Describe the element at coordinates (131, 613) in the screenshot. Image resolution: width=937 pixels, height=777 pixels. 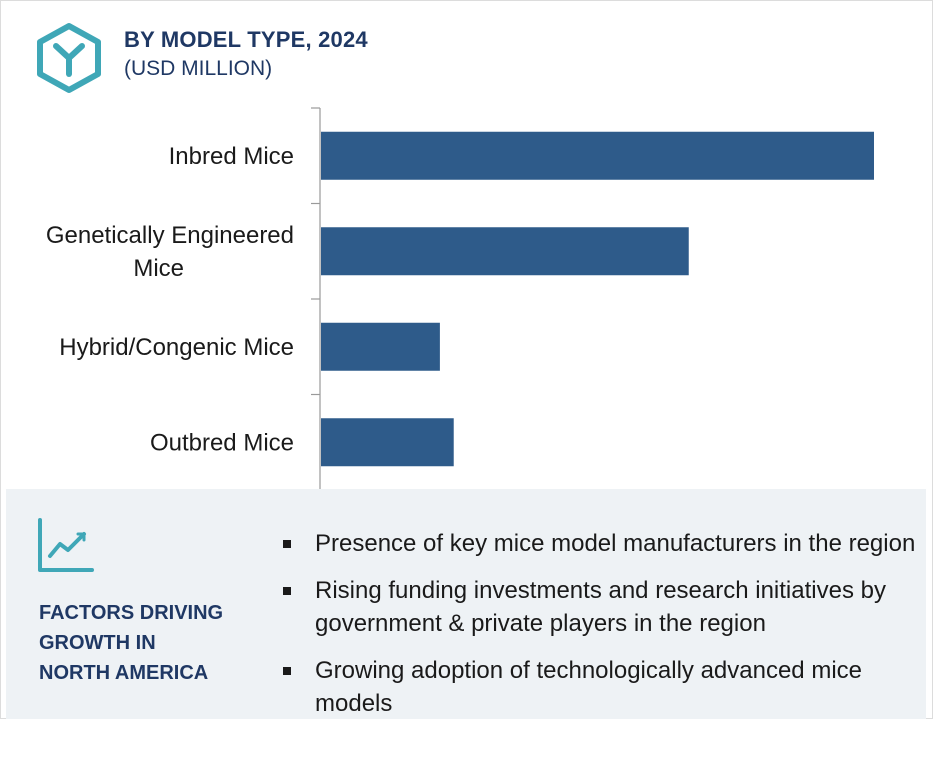
I see `factors-title-line: FACTORS DRIVING` at that location.